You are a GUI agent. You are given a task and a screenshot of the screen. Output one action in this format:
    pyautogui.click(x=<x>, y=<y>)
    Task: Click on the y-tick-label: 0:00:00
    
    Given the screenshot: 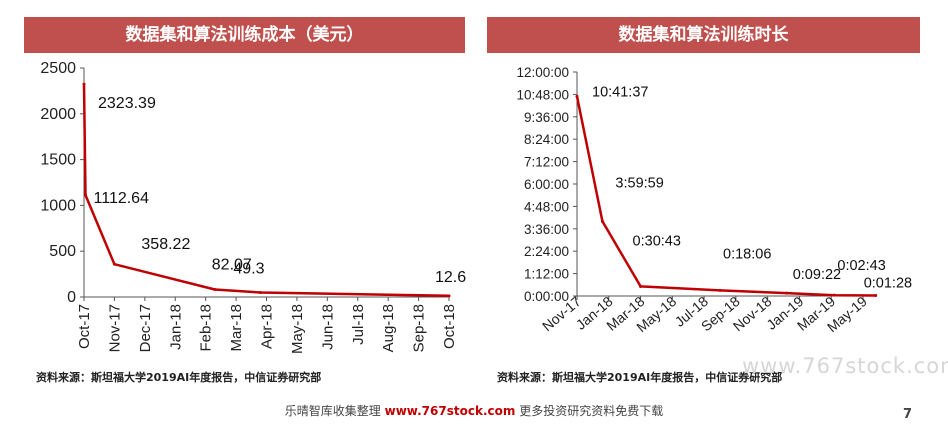 What is the action you would take?
    pyautogui.click(x=546, y=296)
    